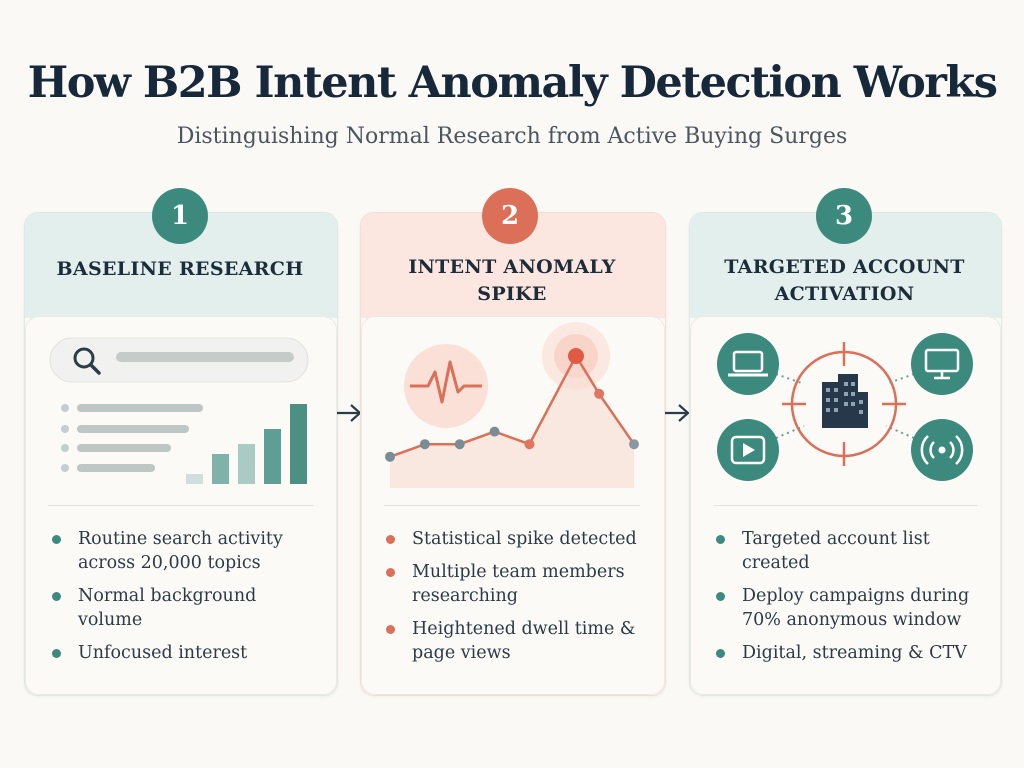 The height and width of the screenshot is (768, 1024). Describe the element at coordinates (836, 551) in the screenshot. I see `bullet-text: Targeted account list created` at that location.